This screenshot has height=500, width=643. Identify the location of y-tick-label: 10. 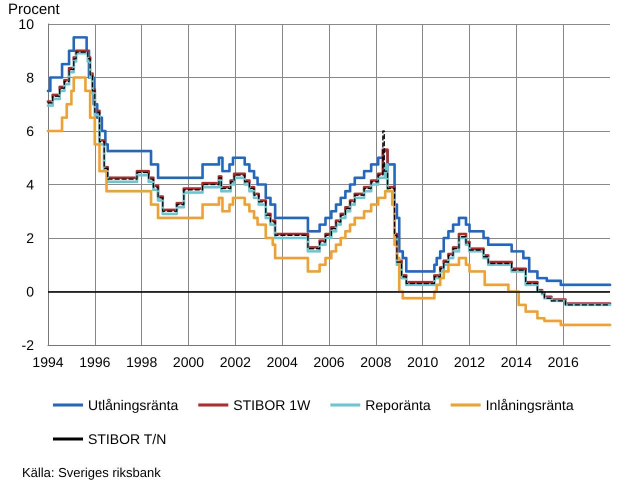
(26, 24).